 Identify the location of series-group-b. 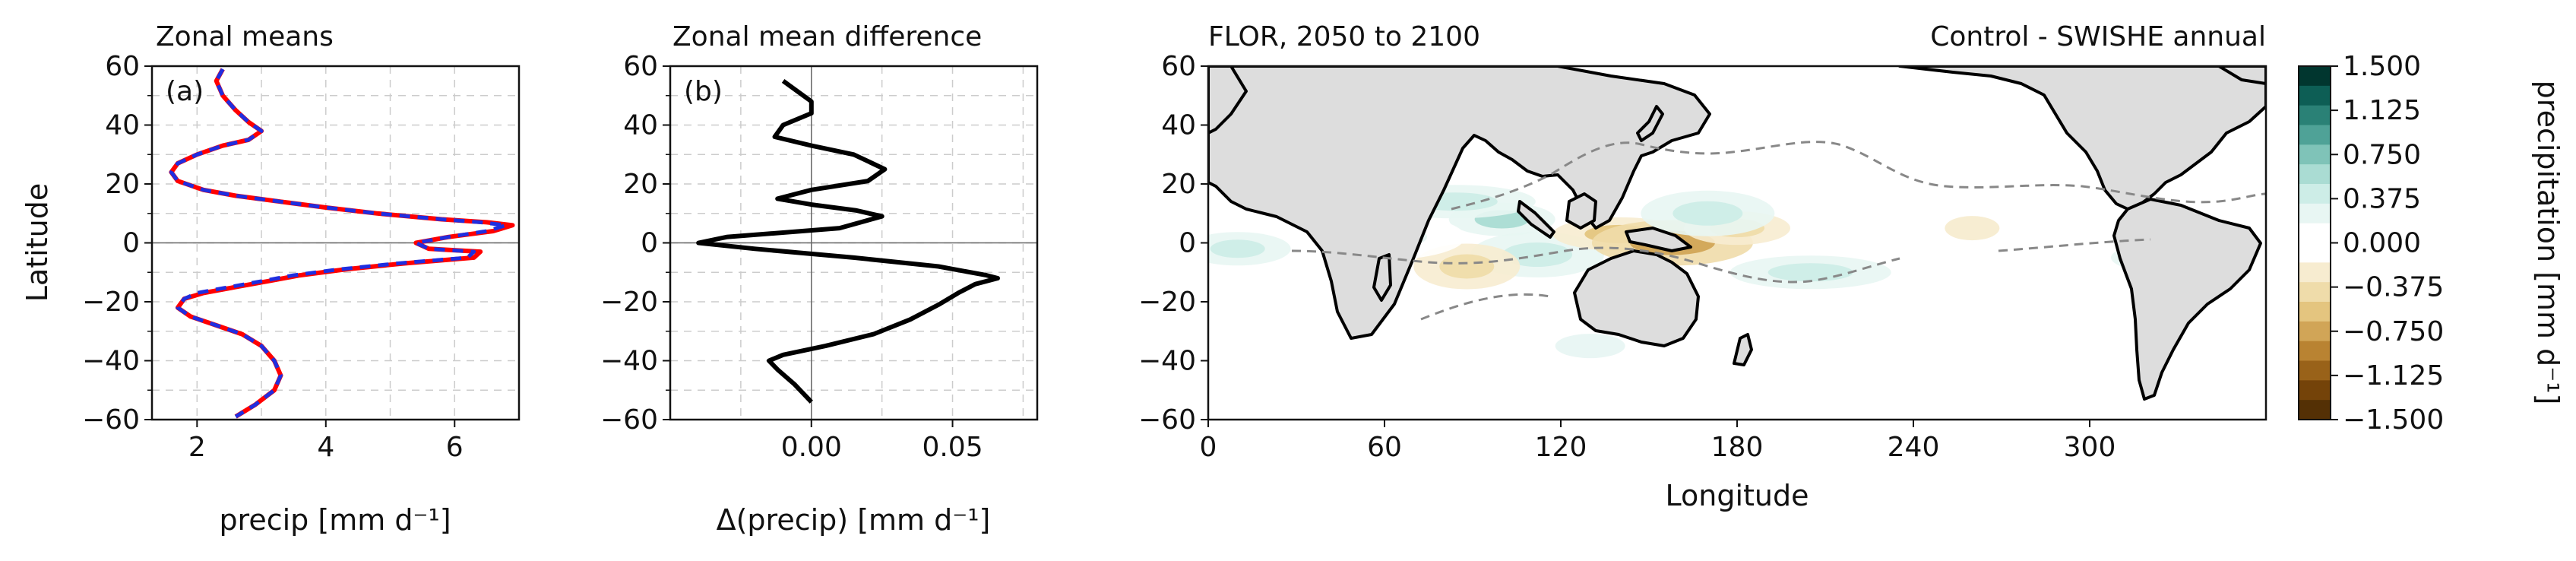
(848, 241).